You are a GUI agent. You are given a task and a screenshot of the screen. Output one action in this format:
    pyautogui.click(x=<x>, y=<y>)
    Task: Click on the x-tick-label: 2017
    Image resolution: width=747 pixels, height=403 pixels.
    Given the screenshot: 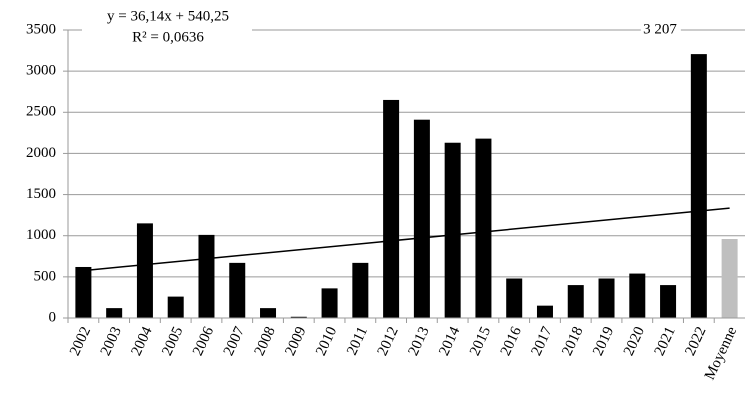 What is the action you would take?
    pyautogui.click(x=542, y=341)
    